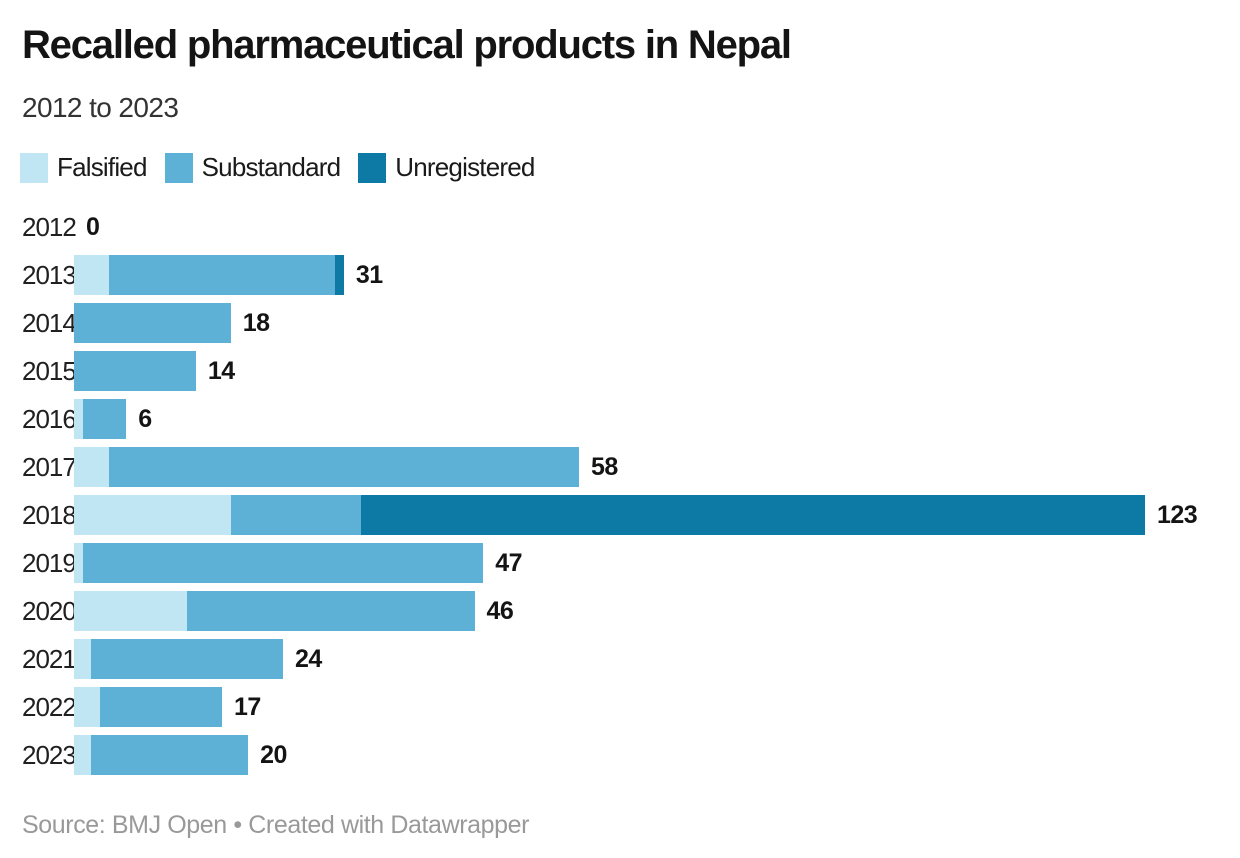  I want to click on value-label: 17, so click(247, 706).